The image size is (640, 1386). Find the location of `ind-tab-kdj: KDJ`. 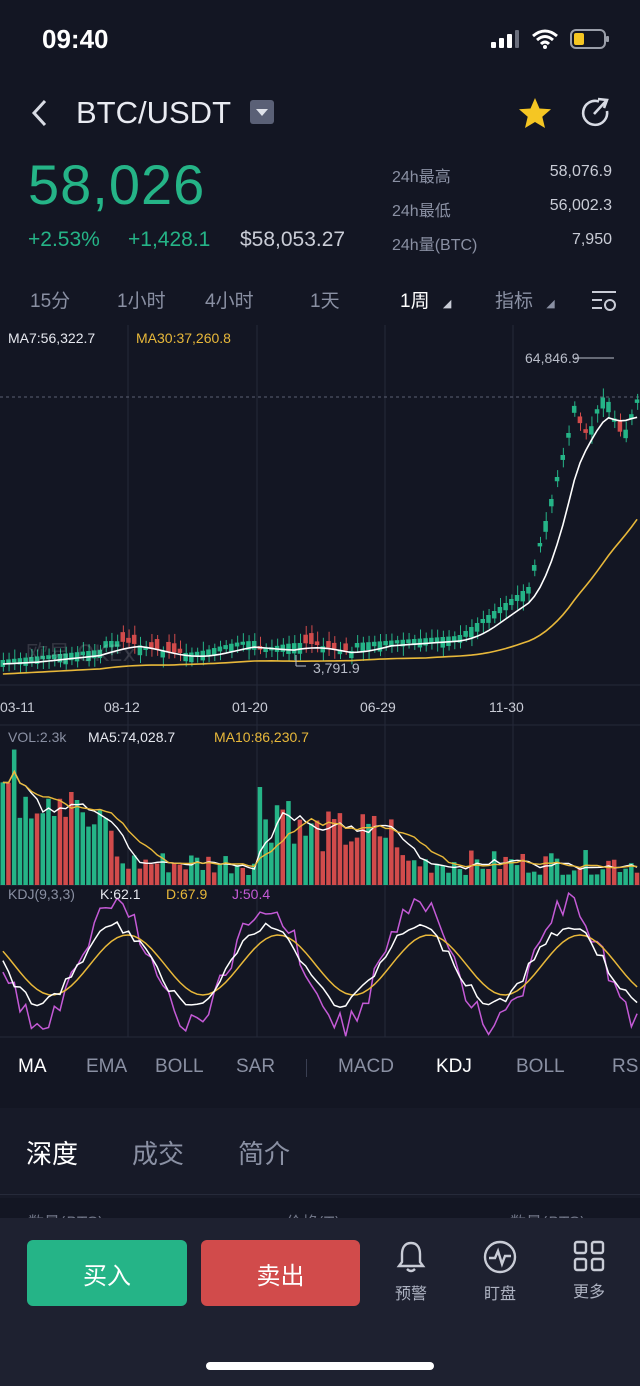

ind-tab-kdj: KDJ is located at coordinates (454, 1066).